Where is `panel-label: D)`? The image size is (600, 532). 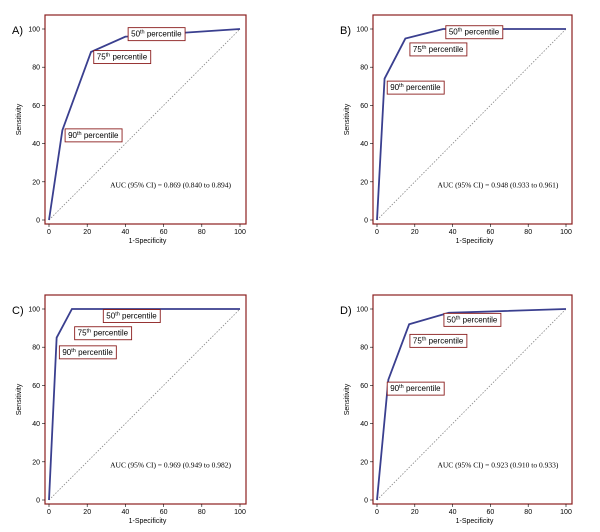 panel-label: D) is located at coordinates (346, 311).